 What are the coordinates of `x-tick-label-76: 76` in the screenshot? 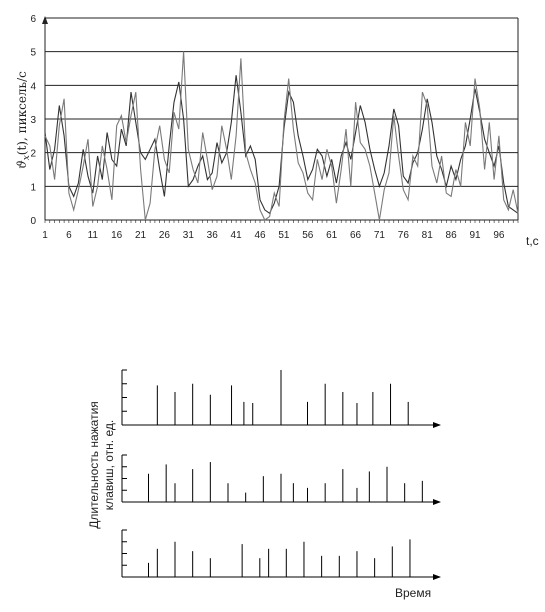 It's located at (404, 235).